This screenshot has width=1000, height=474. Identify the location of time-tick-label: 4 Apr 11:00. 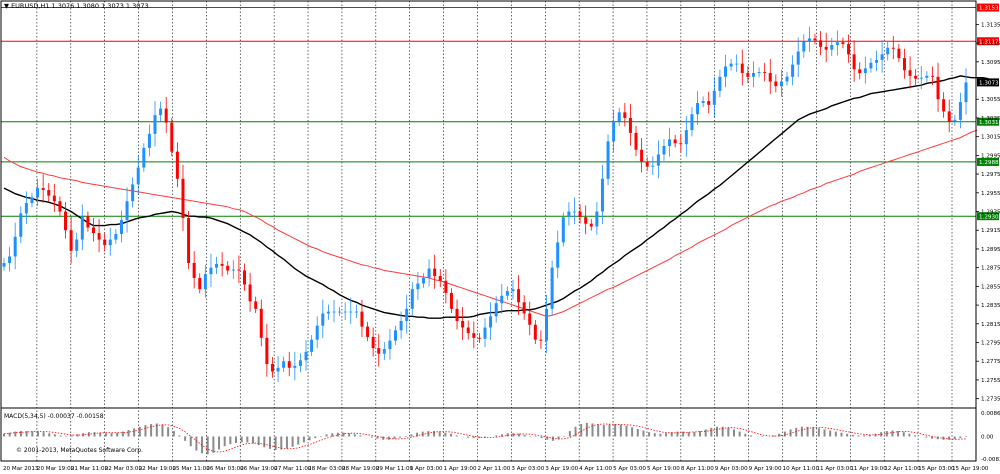
(595, 469).